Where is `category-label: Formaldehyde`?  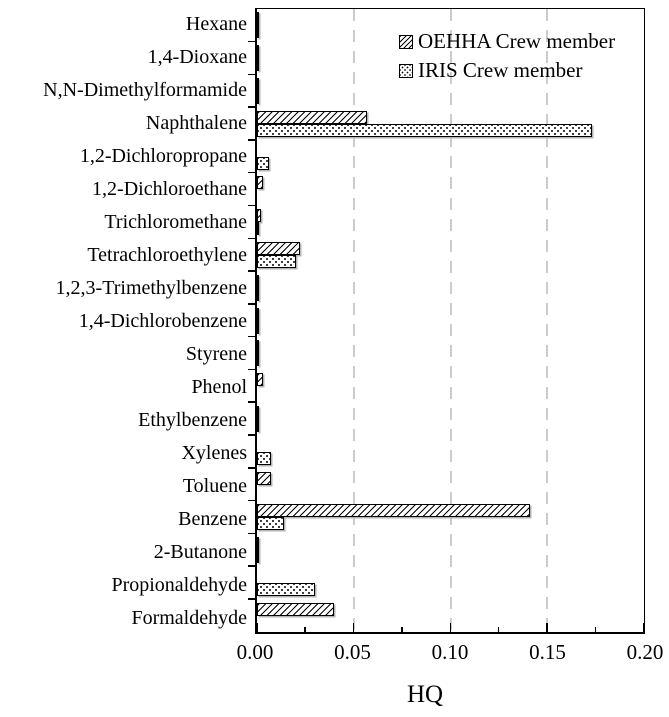 category-label: Formaldehyde is located at coordinates (189, 617).